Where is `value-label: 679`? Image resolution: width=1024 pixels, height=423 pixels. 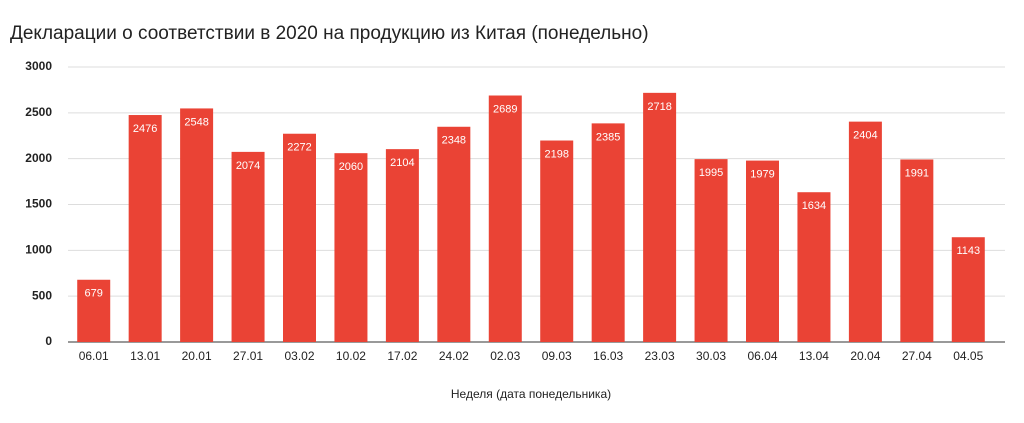
value-label: 679 is located at coordinates (94, 294).